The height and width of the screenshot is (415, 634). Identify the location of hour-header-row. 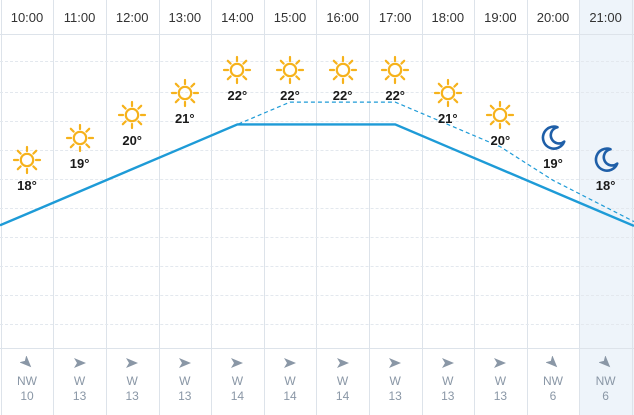
(317, 17).